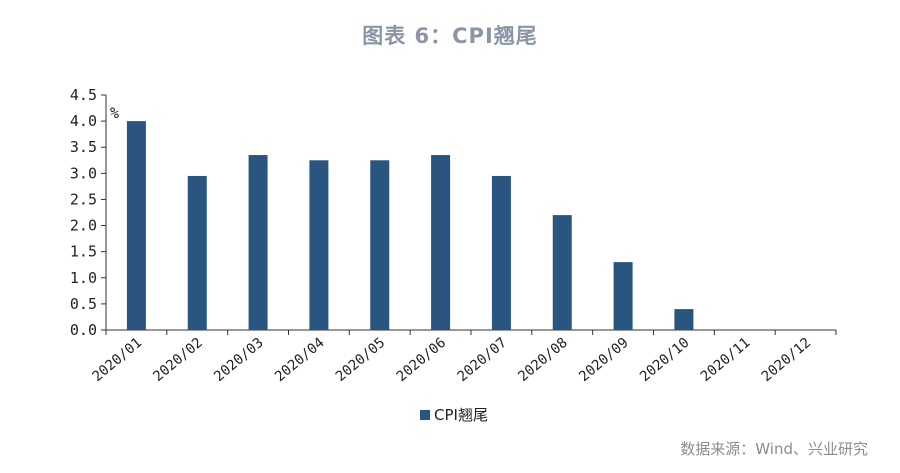  I want to click on x-tick-label: 2020/08, so click(542, 360).